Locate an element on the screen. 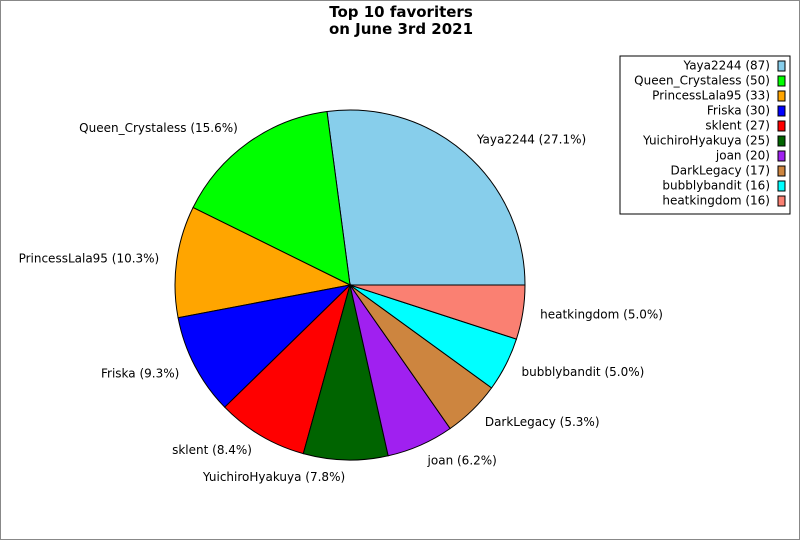 The width and height of the screenshot is (800, 540). slice-label: PrincessLala95 (10.3%) is located at coordinates (89, 259).